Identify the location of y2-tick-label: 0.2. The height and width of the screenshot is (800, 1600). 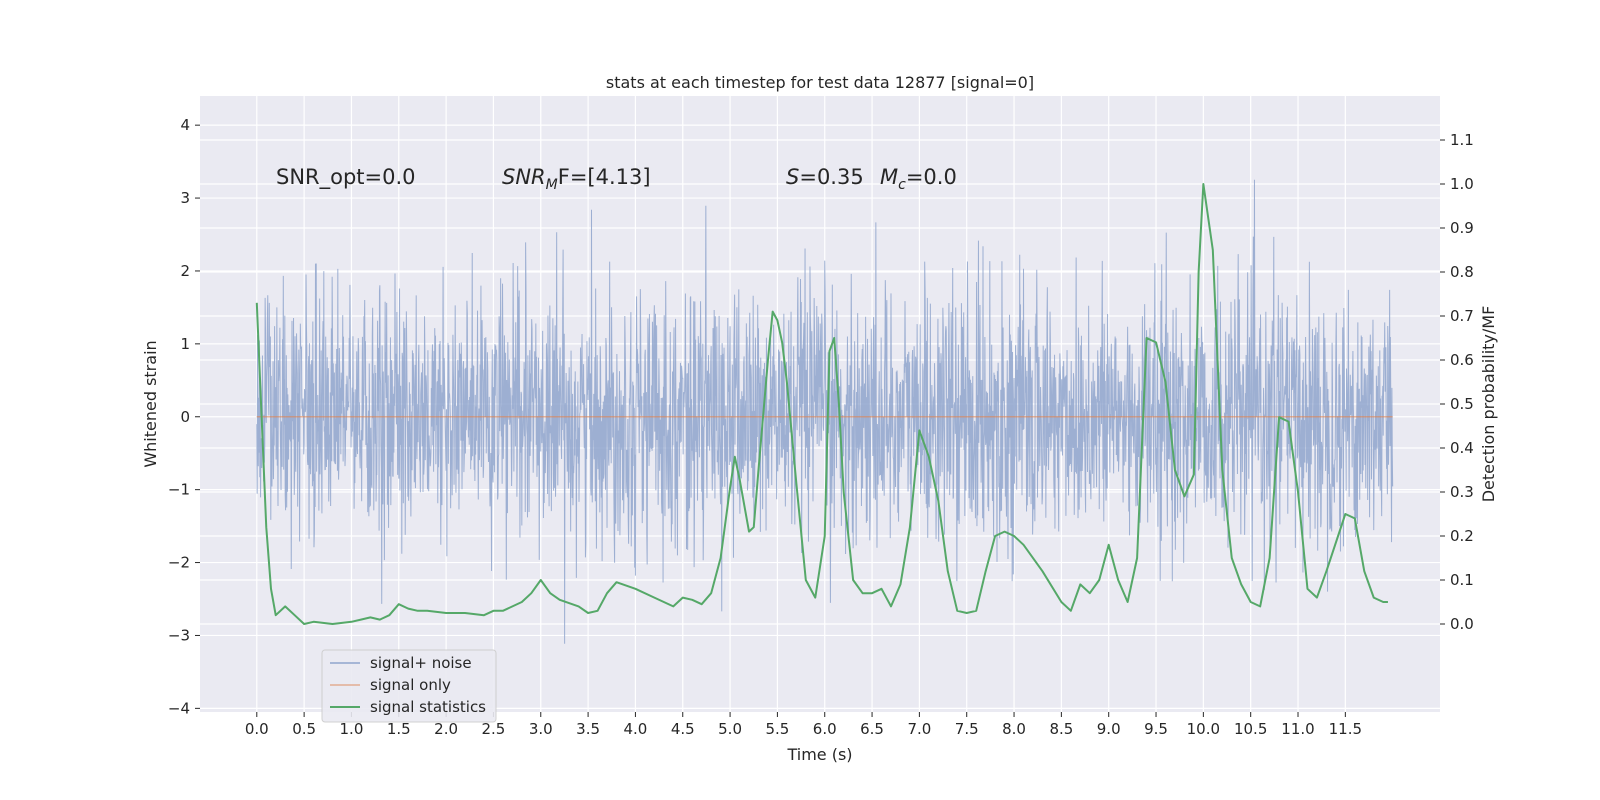
(1462, 536).